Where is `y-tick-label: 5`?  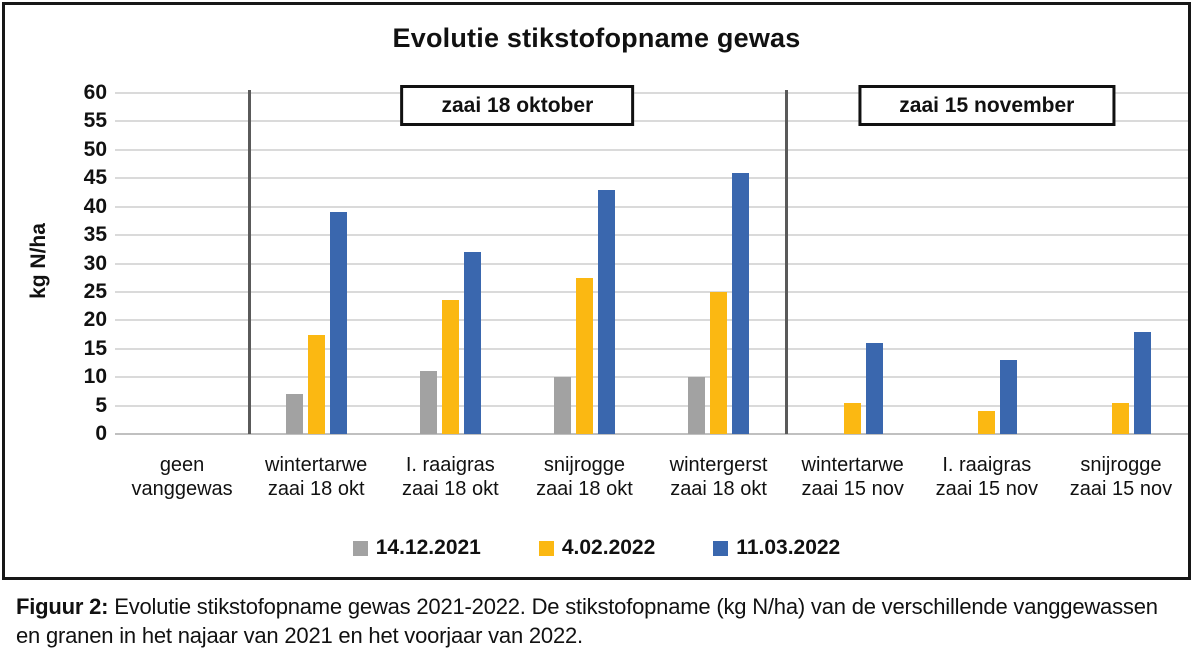
y-tick-label: 5 is located at coordinates (101, 405).